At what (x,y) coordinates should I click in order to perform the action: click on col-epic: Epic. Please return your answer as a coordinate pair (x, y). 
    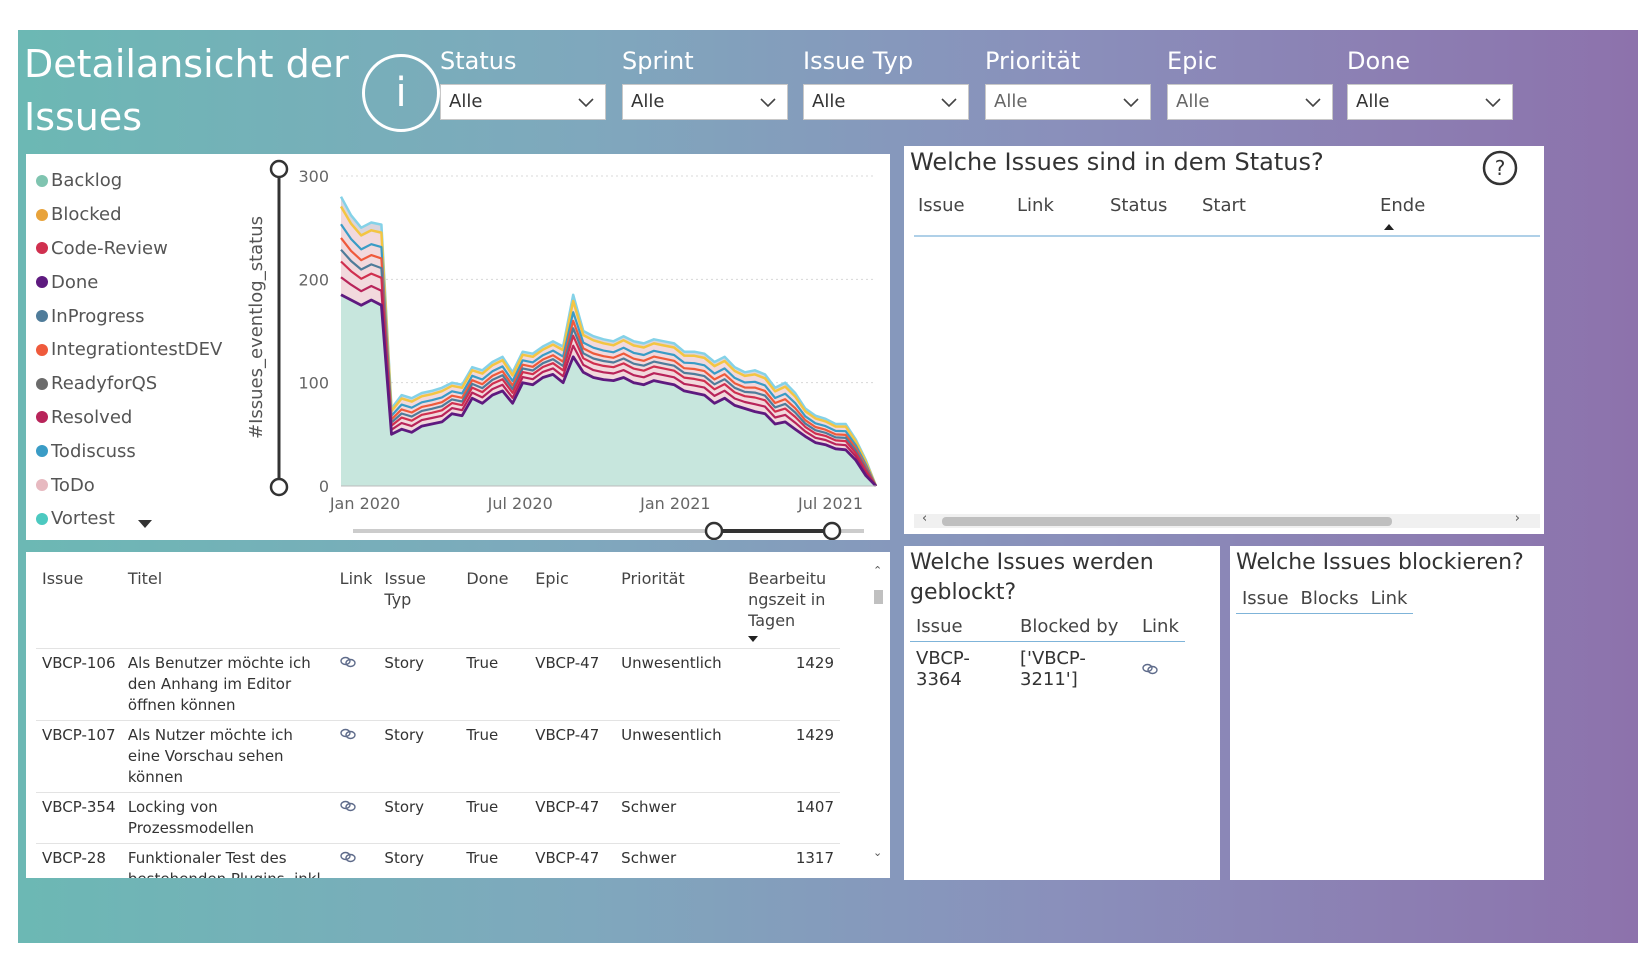
    Looking at the image, I should click on (552, 578).